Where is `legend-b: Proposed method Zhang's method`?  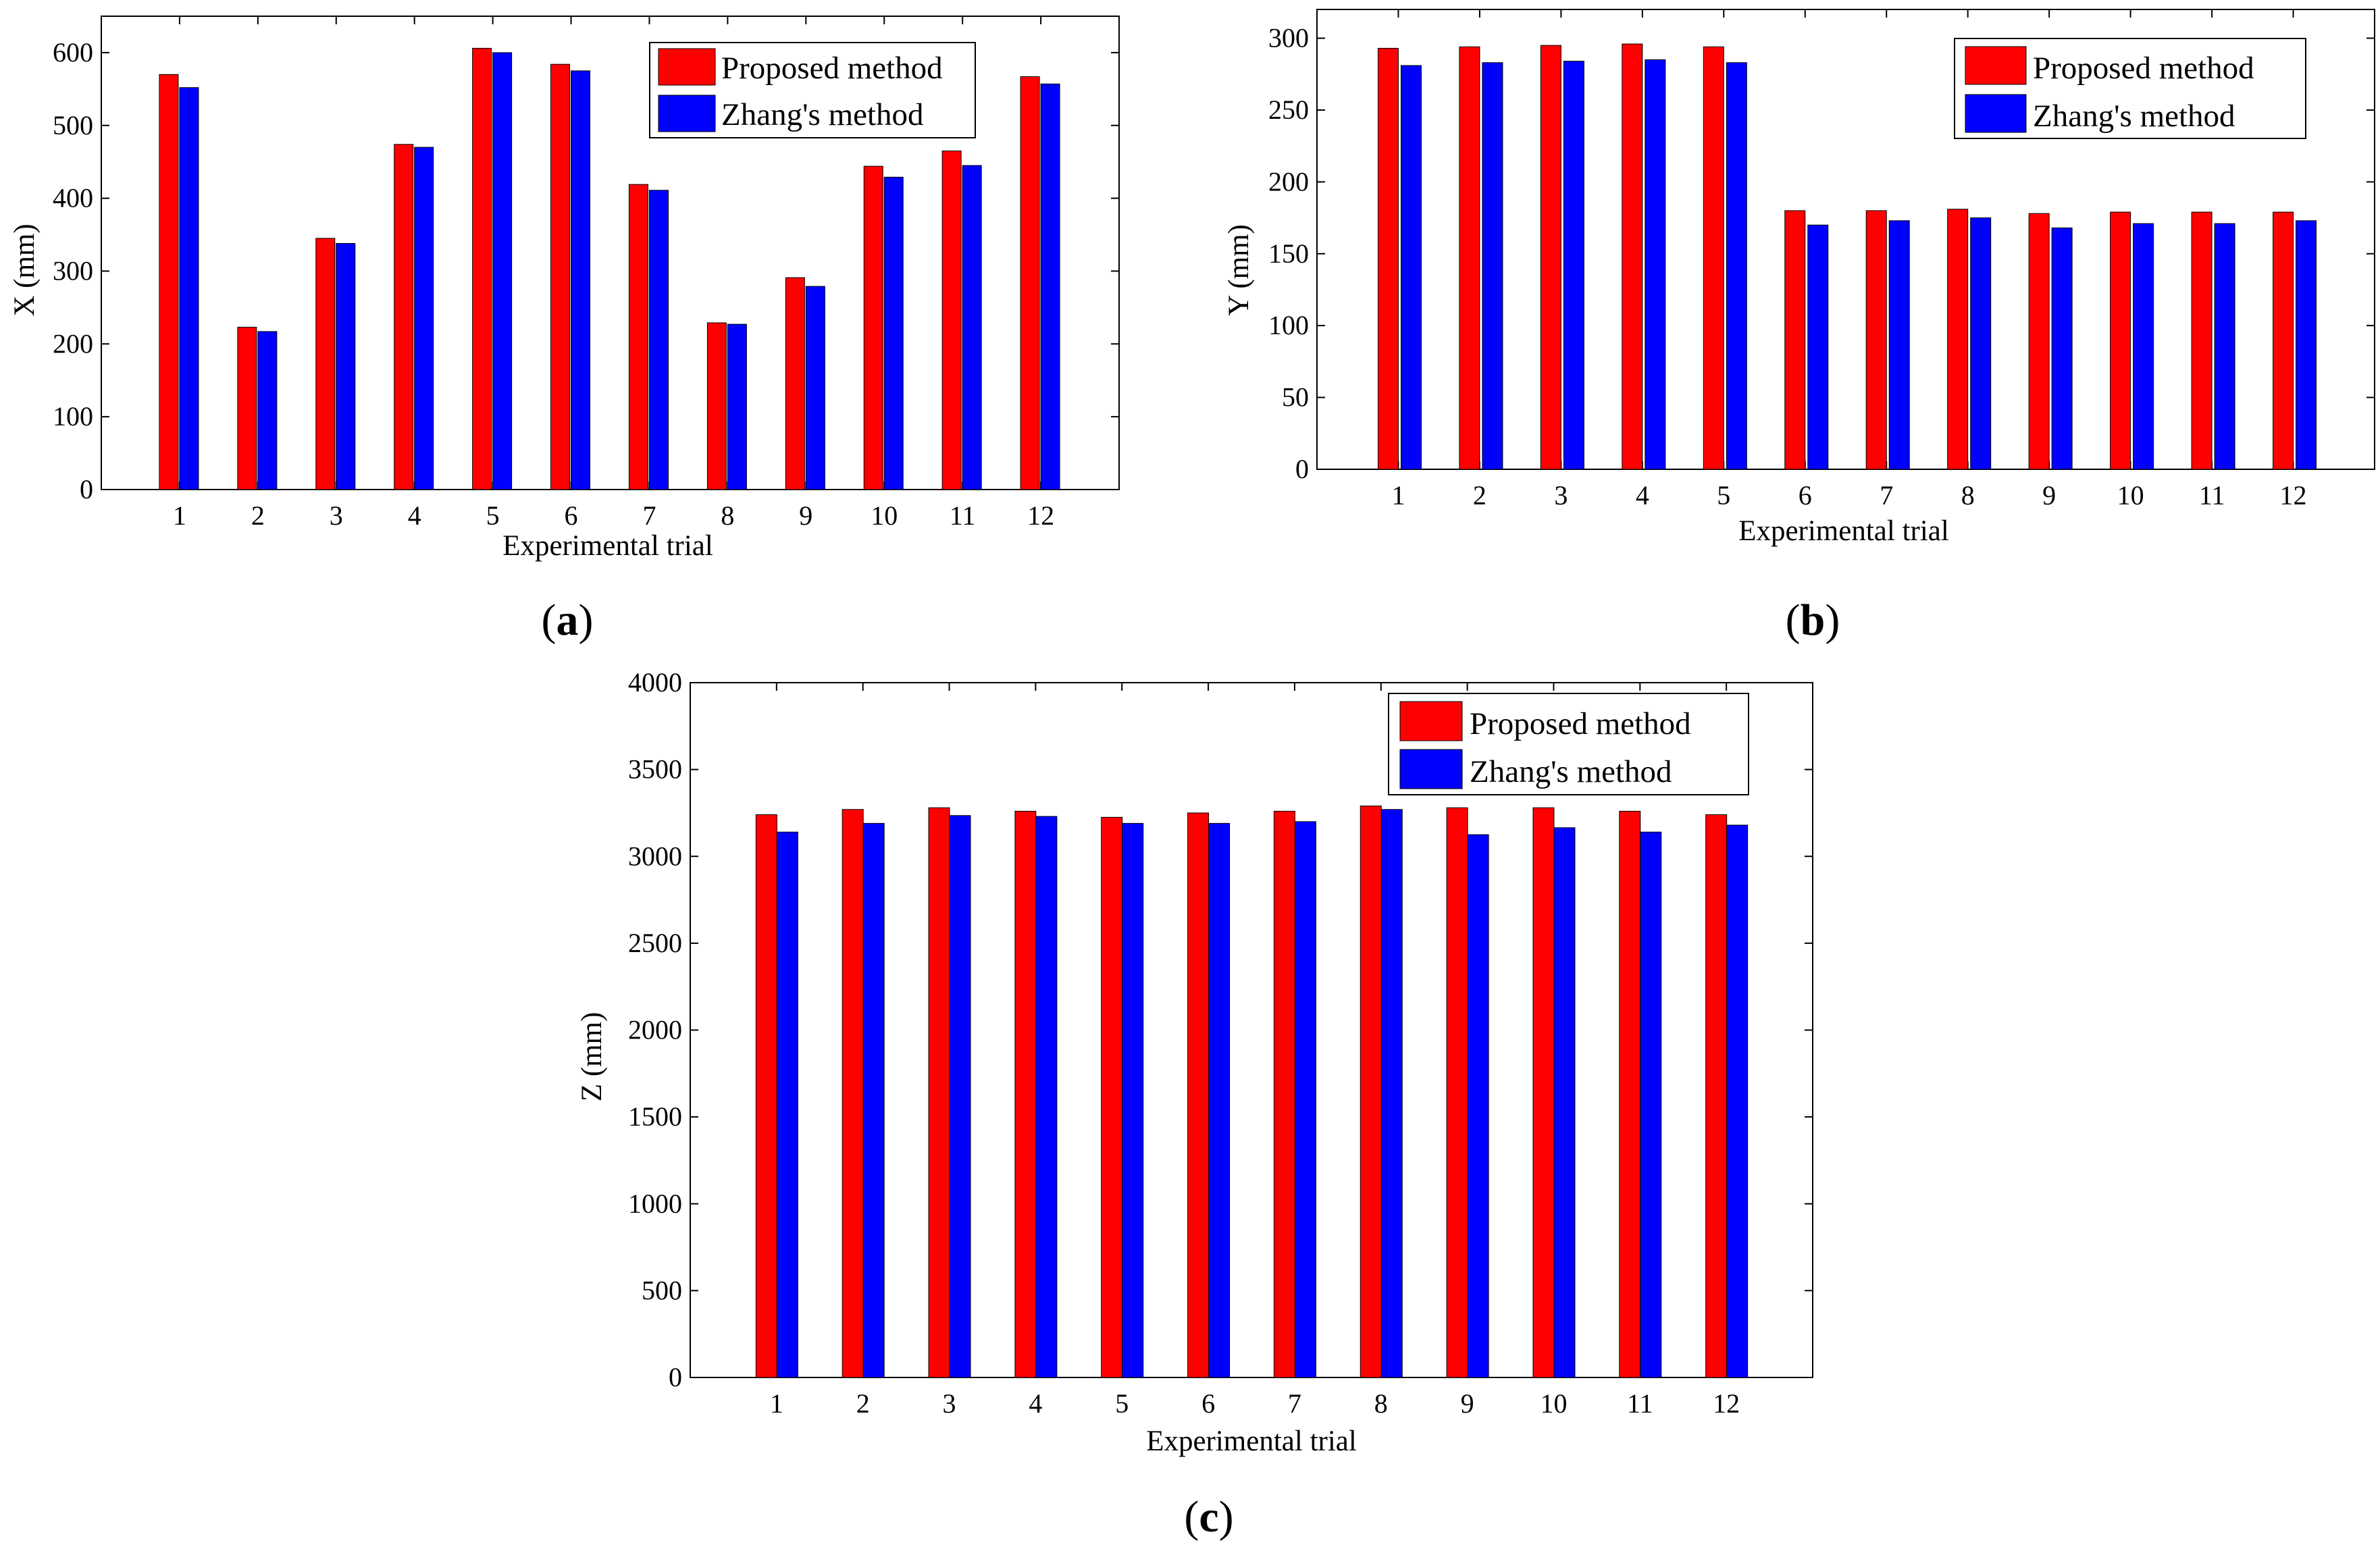 legend-b: Proposed method Zhang's method is located at coordinates (2130, 88).